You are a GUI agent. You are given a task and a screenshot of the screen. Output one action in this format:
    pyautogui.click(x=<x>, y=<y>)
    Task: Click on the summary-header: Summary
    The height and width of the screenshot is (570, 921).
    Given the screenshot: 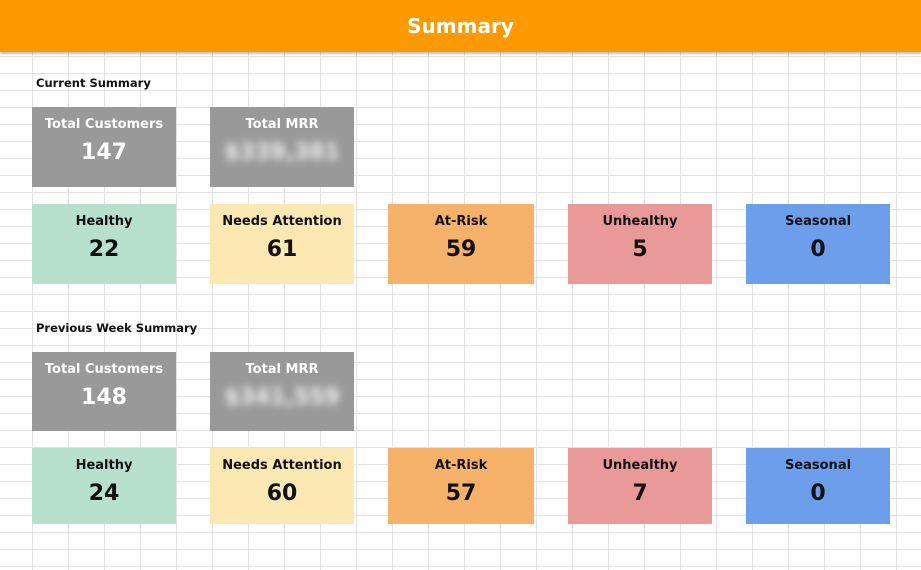 What is the action you would take?
    pyautogui.click(x=460, y=26)
    